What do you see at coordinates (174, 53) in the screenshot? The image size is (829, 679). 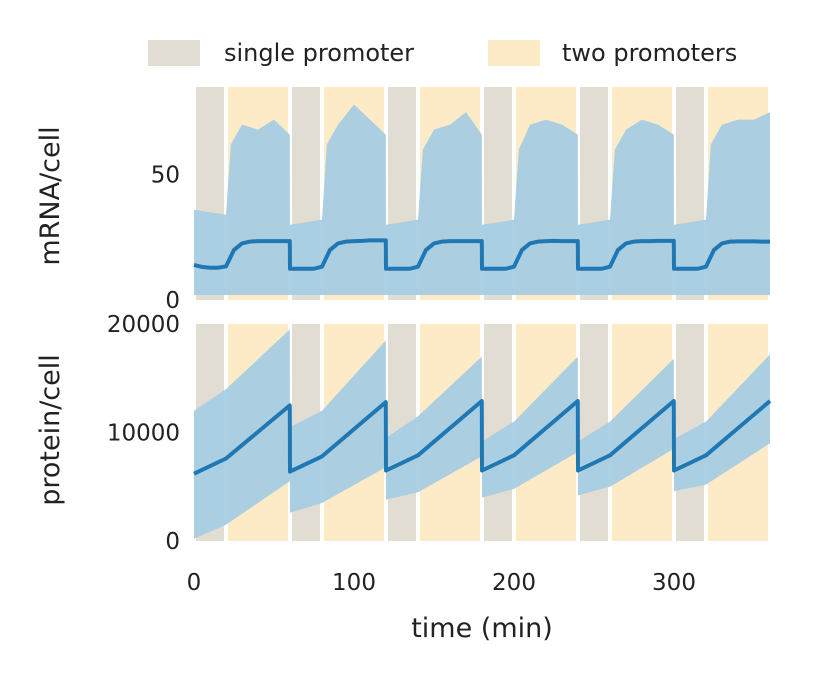 I see `legend-swatch-single-promoter` at bounding box center [174, 53].